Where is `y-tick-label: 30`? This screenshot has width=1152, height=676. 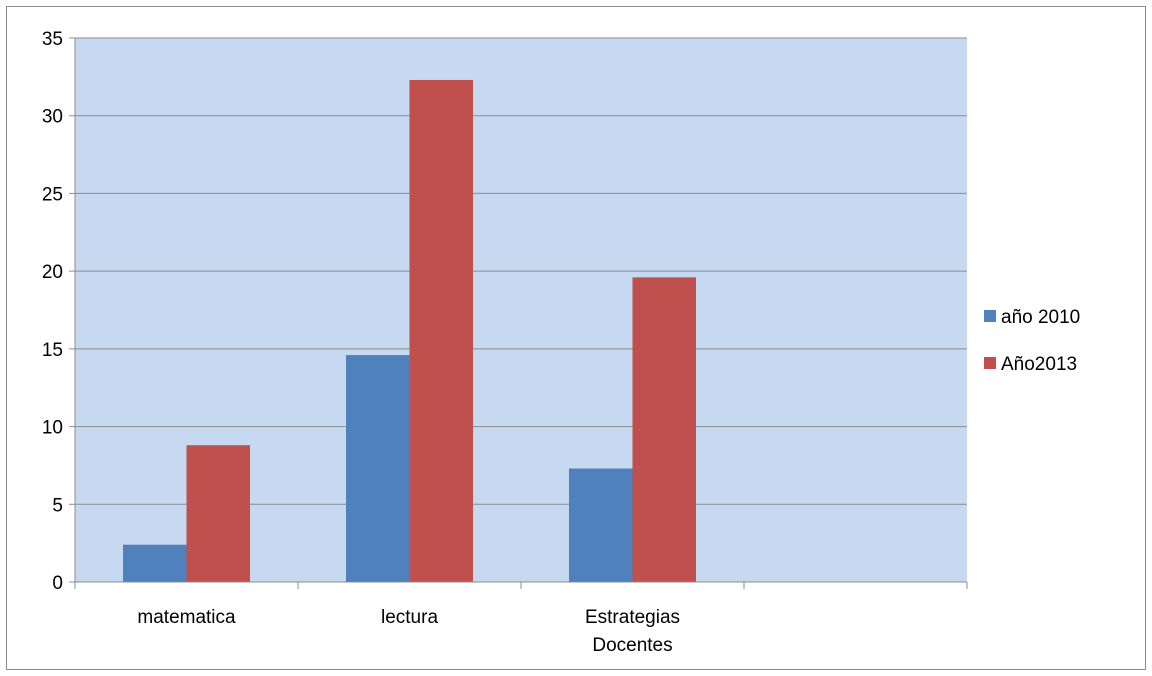 y-tick-label: 30 is located at coordinates (52, 117).